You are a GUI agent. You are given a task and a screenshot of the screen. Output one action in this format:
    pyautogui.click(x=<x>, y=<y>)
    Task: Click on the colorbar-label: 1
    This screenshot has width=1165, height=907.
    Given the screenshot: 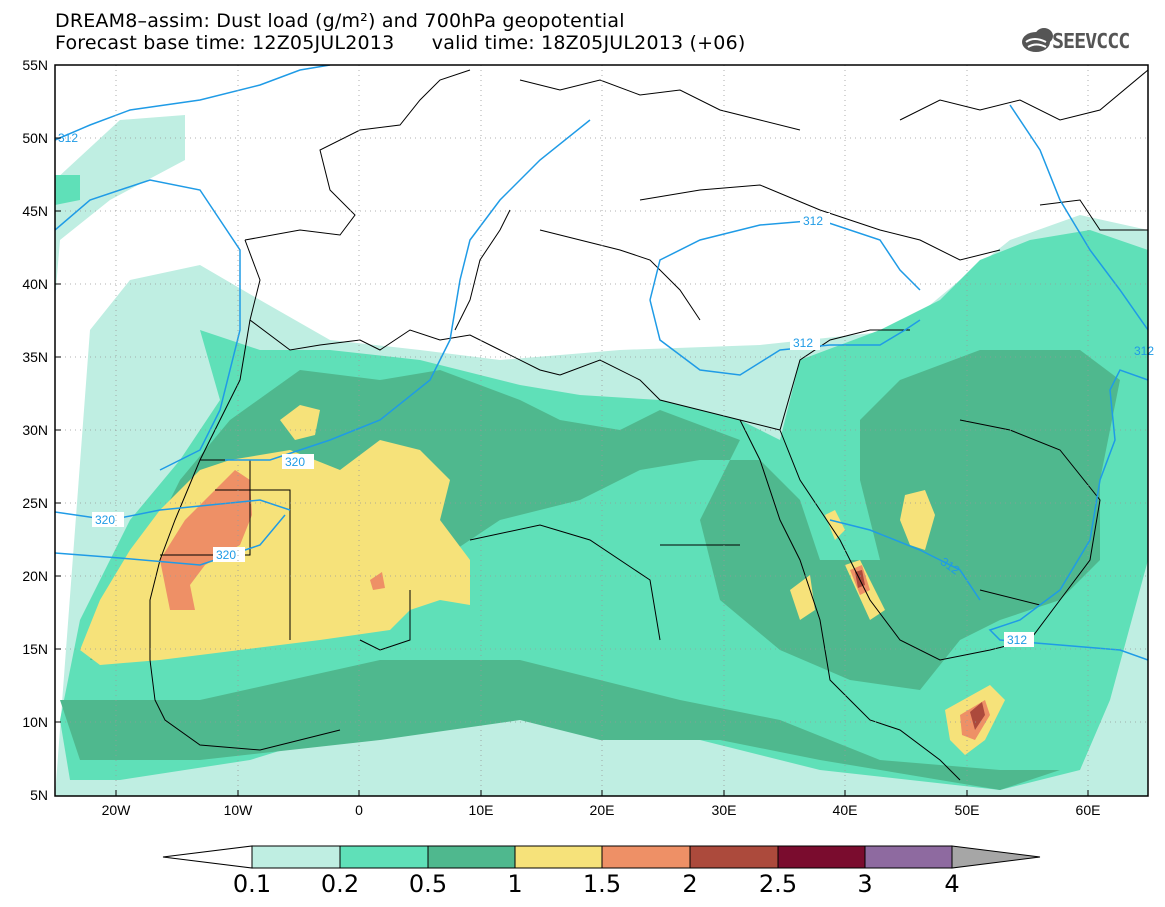 What is the action you would take?
    pyautogui.click(x=515, y=884)
    